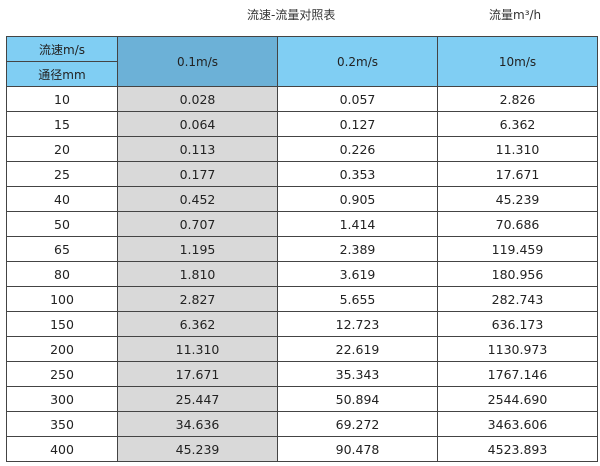  What do you see at coordinates (357, 224) in the screenshot?
I see `flow-cell: 1.414` at bounding box center [357, 224].